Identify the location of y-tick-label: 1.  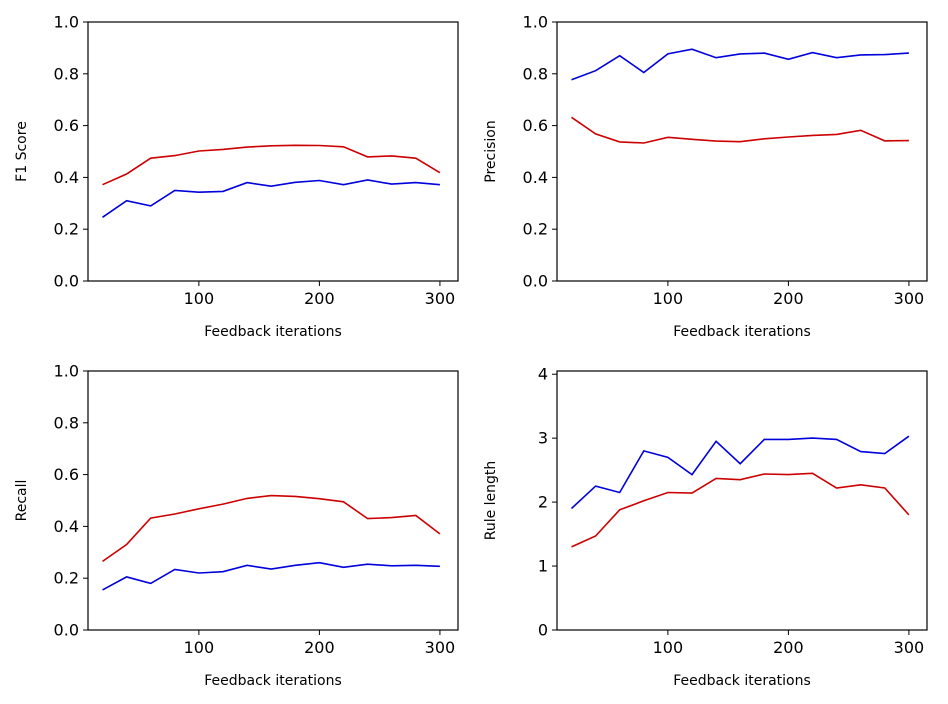
(543, 566).